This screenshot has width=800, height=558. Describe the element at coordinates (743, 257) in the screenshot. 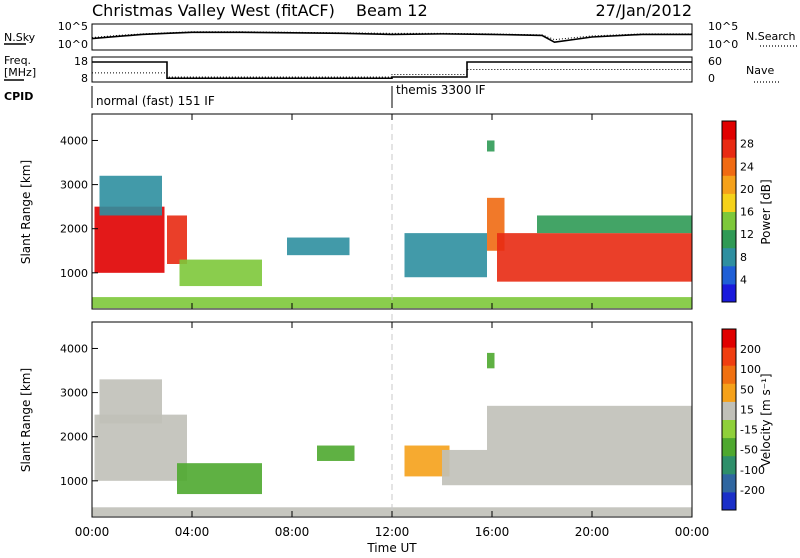

I see `power-colorbar-tick-5: 8` at that location.